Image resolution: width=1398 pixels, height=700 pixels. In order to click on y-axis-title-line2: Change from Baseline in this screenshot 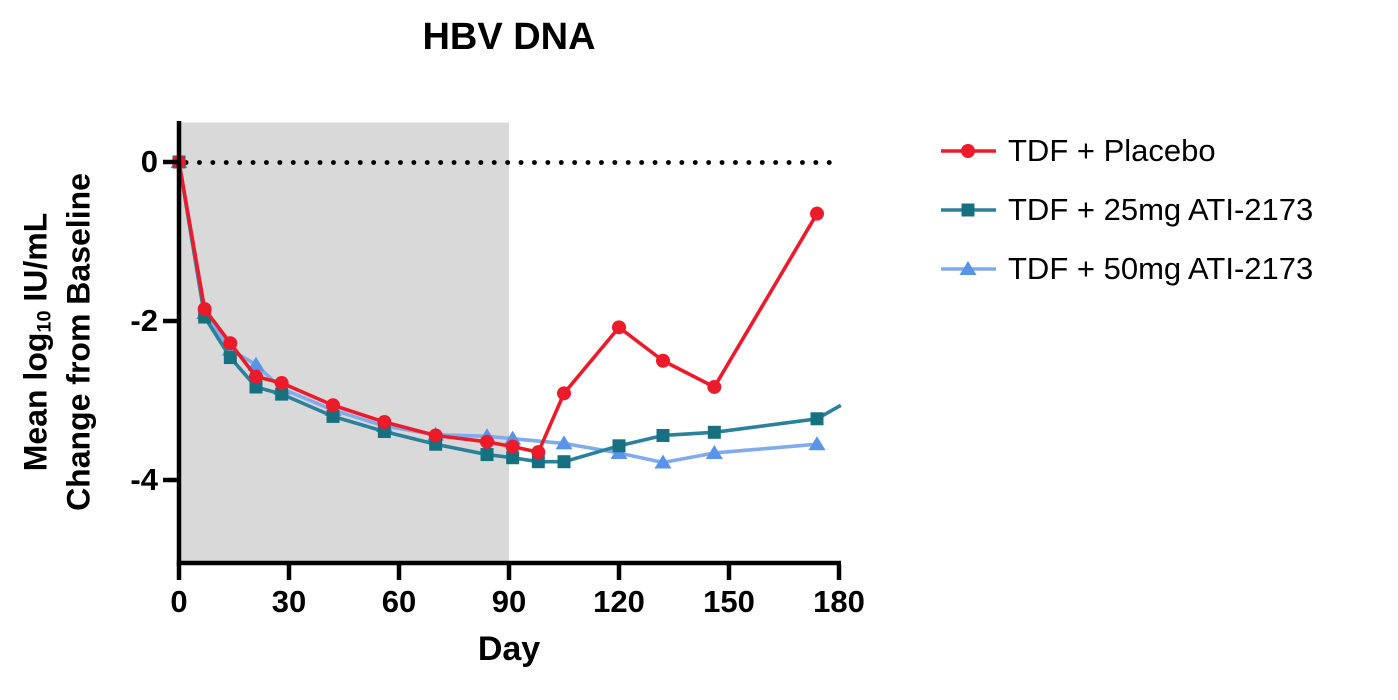, I will do `click(78, 342)`.